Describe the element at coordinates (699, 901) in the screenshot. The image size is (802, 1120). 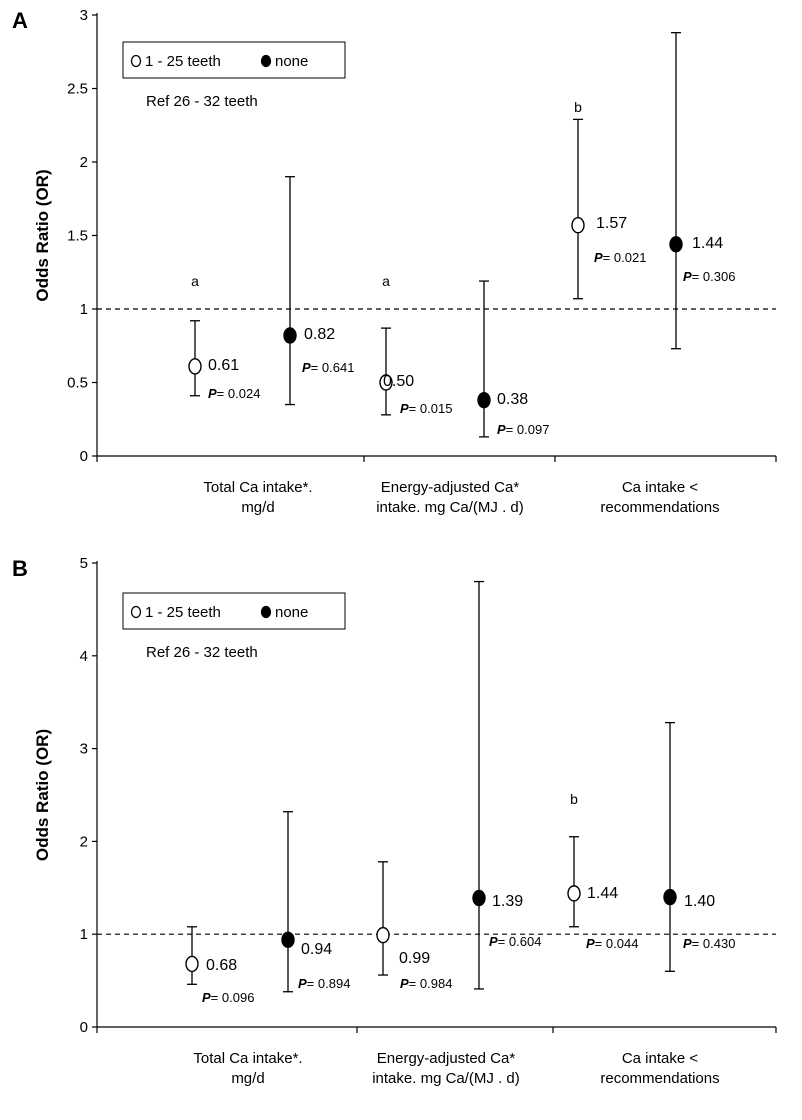
I see `or-value-label: 1.40` at that location.